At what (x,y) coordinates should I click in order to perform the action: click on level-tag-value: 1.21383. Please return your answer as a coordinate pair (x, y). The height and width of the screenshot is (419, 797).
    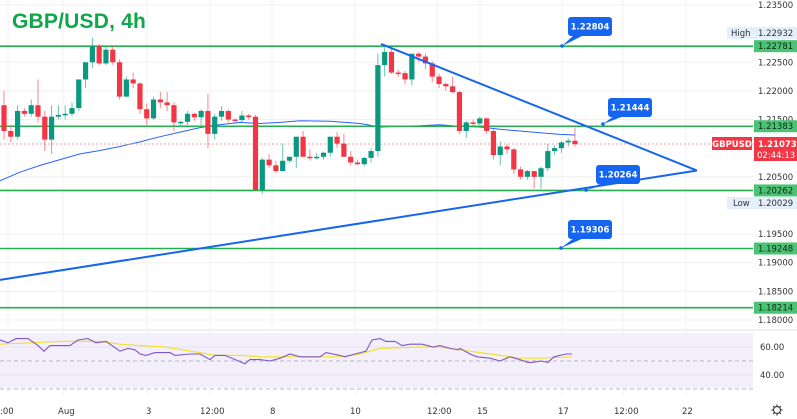
    Looking at the image, I should click on (775, 127).